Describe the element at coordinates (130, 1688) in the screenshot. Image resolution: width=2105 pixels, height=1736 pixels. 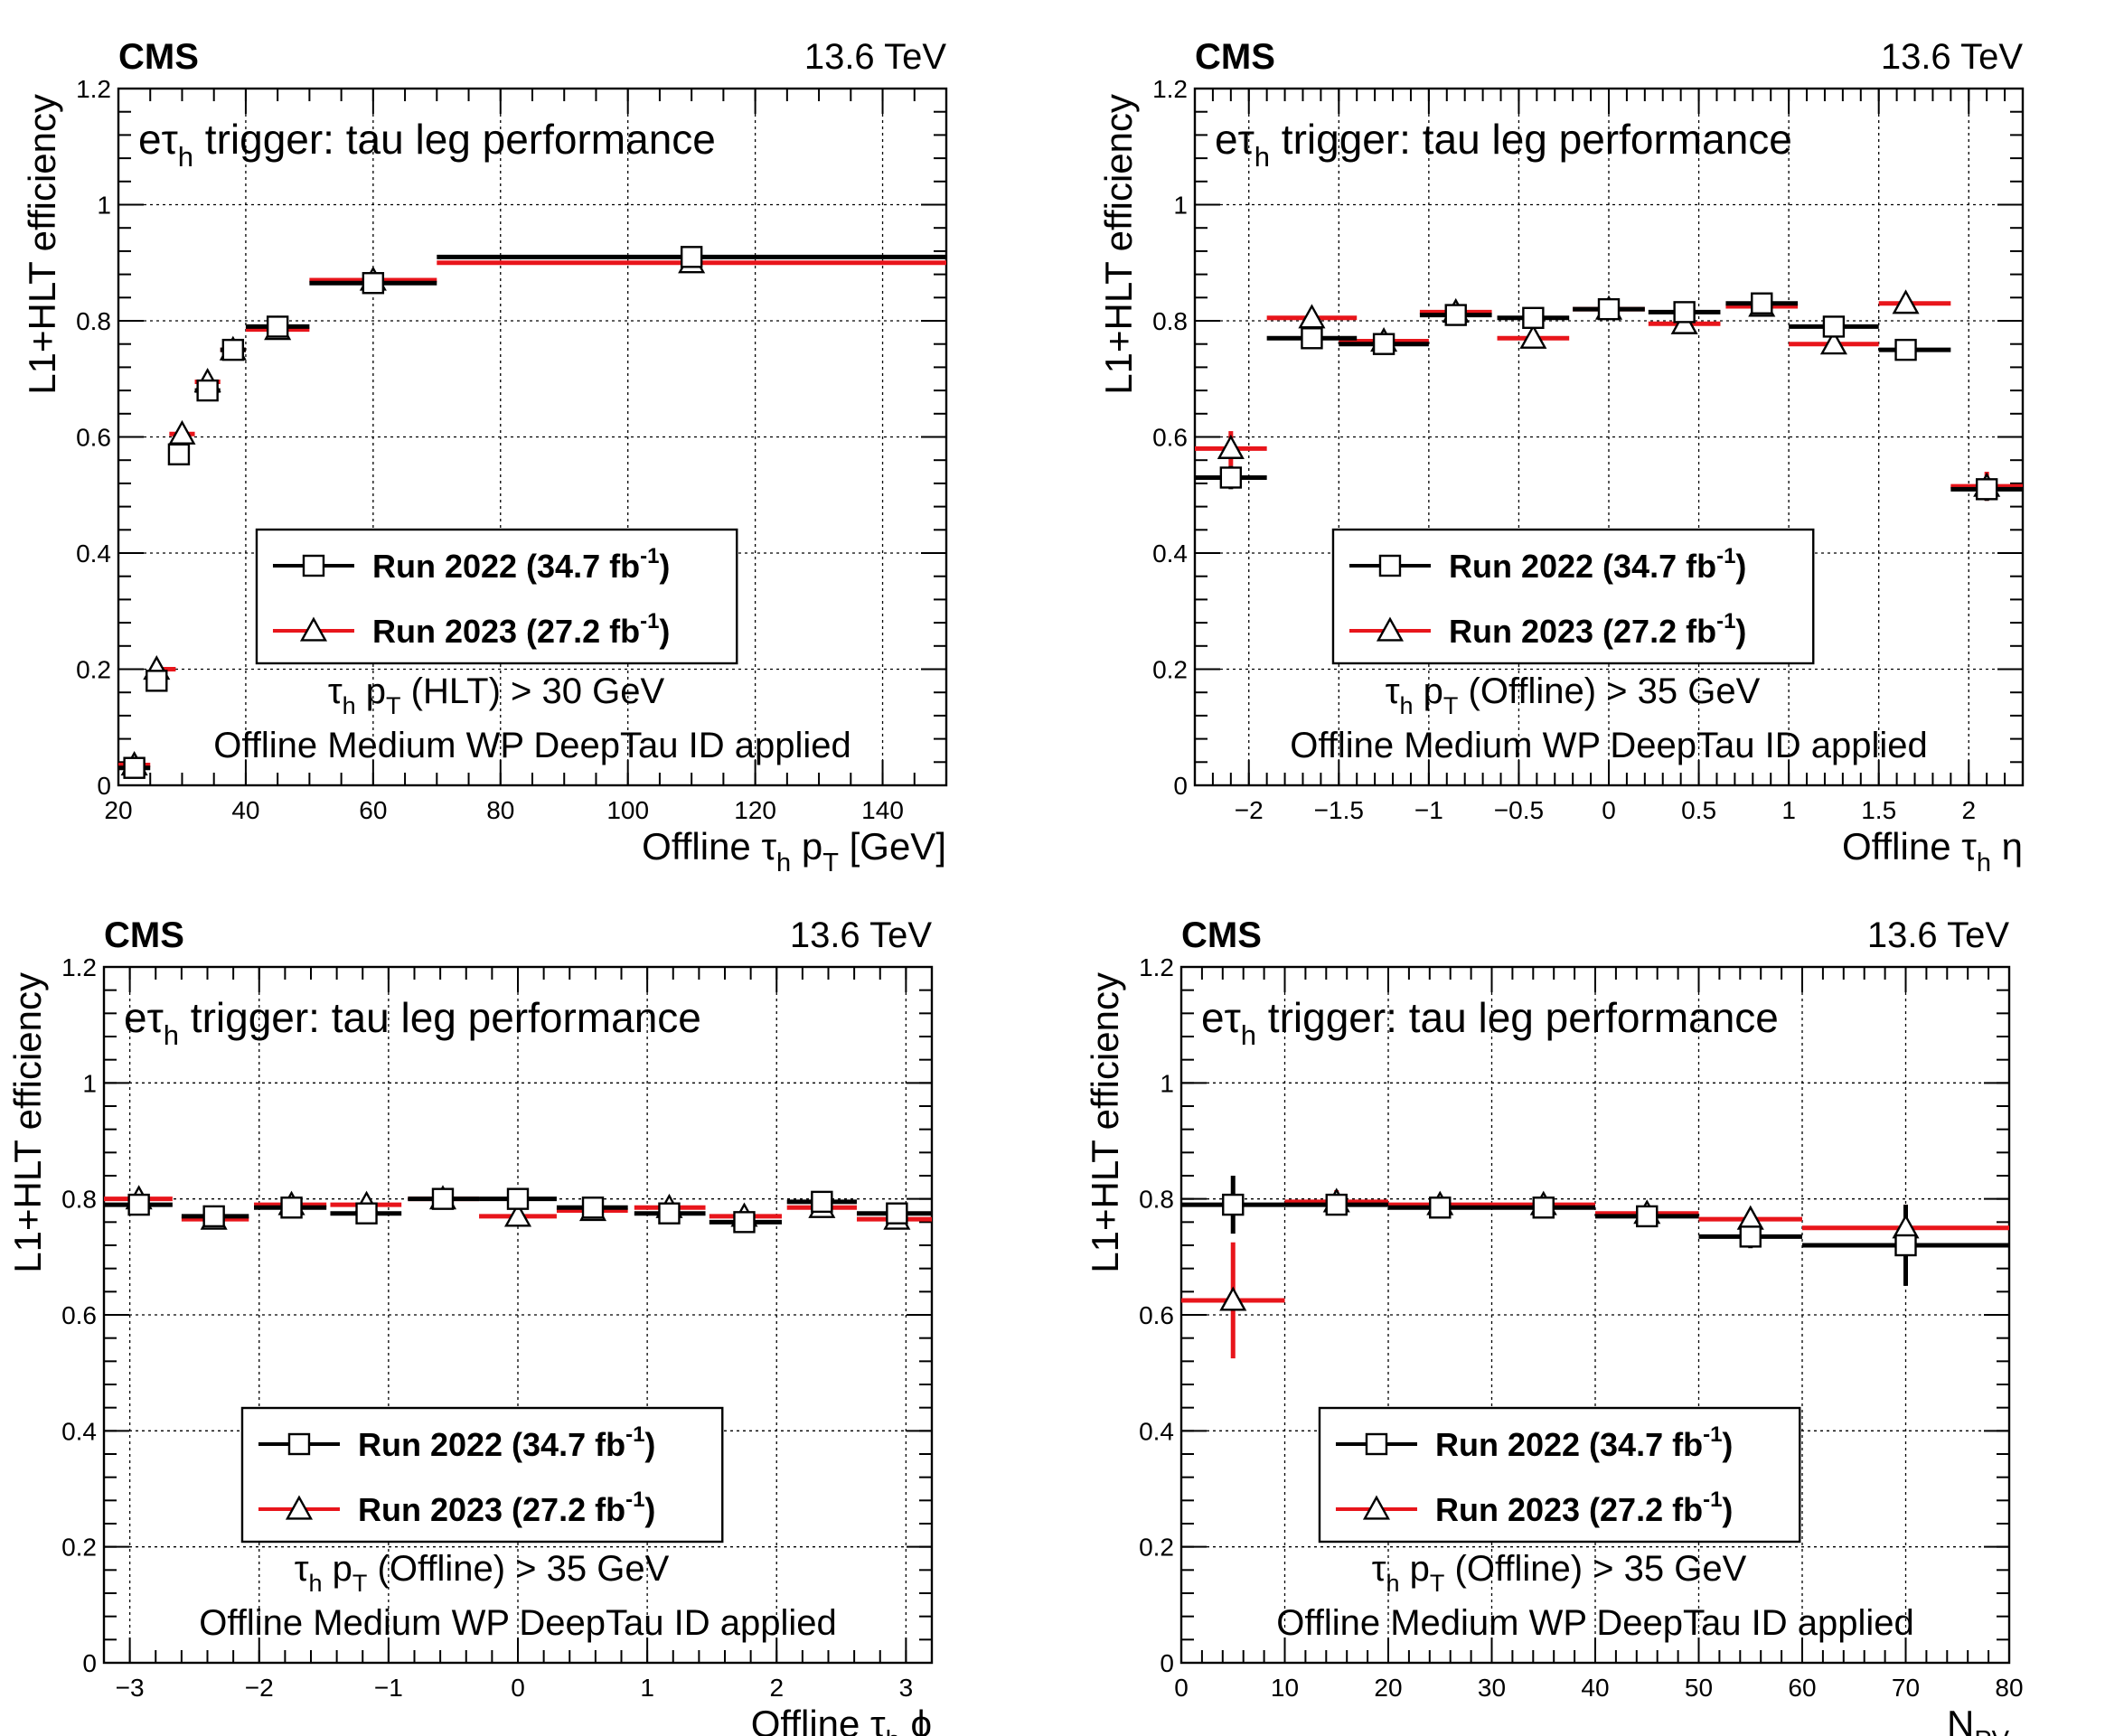
I see `x-tick-label: −3` at that location.